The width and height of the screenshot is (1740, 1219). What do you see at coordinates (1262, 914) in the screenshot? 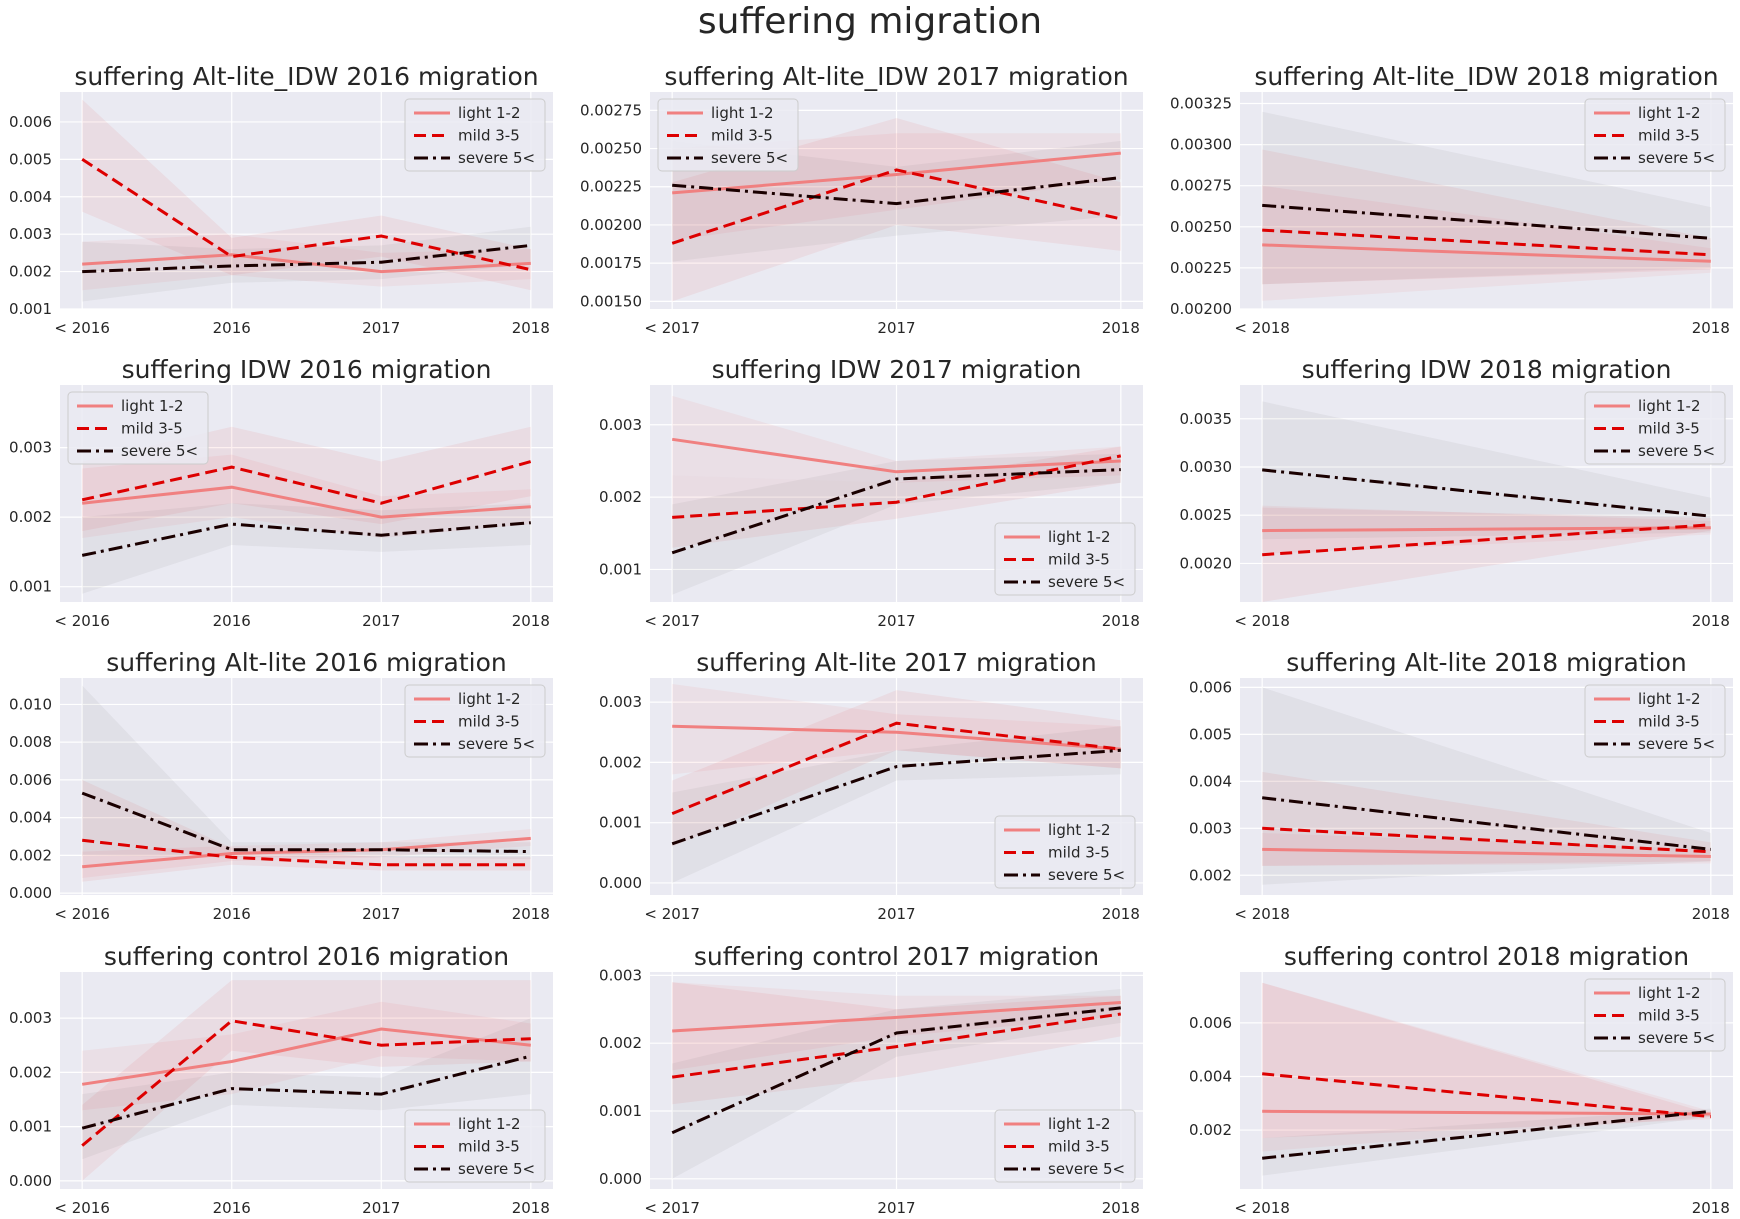
I see `x-tick-label: < 2018` at bounding box center [1262, 914].